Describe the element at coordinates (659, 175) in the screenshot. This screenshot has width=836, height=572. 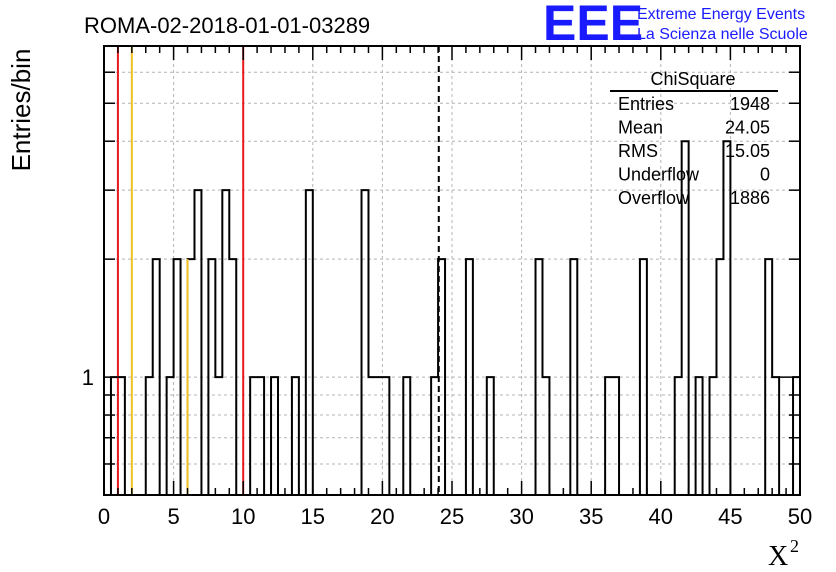
I see `stats-label: Underflow` at that location.